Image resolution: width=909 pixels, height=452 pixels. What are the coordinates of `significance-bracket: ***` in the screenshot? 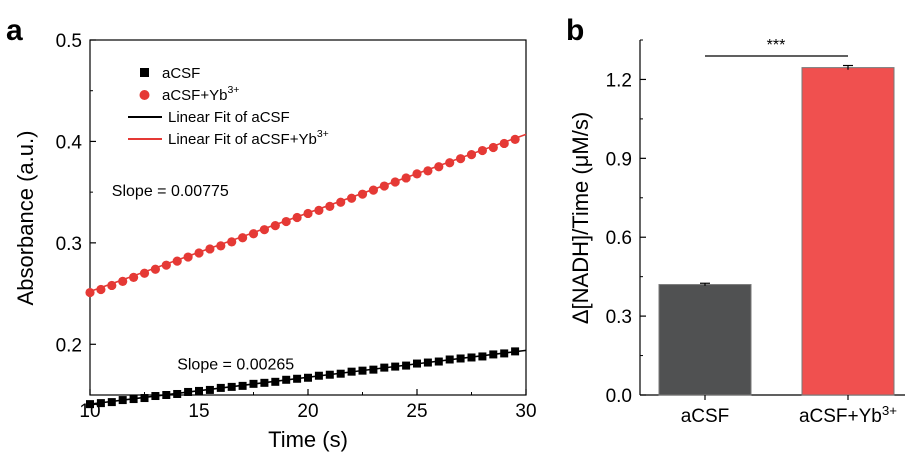 It's located at (776, 47).